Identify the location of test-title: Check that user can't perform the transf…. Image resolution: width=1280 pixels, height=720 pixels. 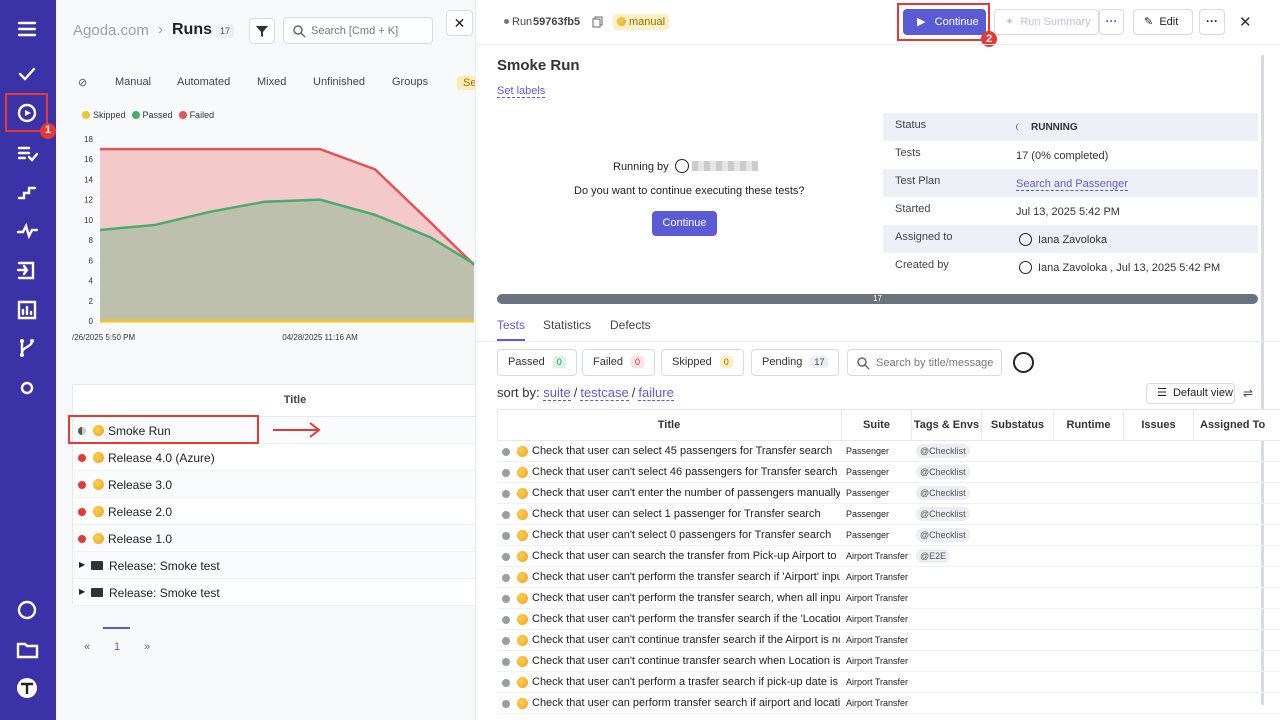
(686, 577).